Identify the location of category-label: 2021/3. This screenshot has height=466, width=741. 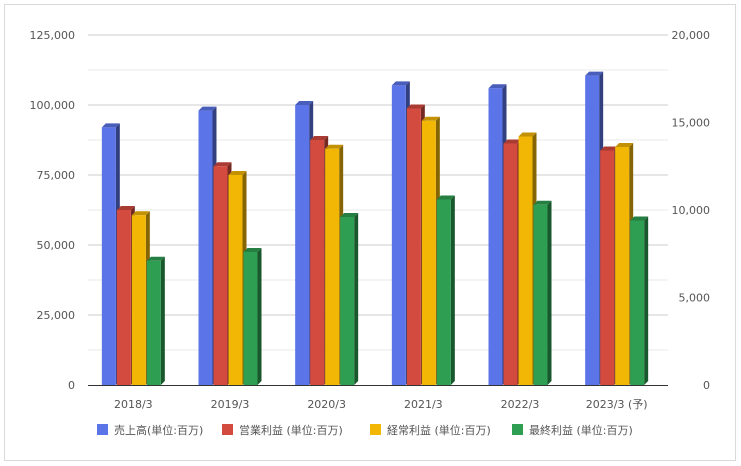
(423, 404).